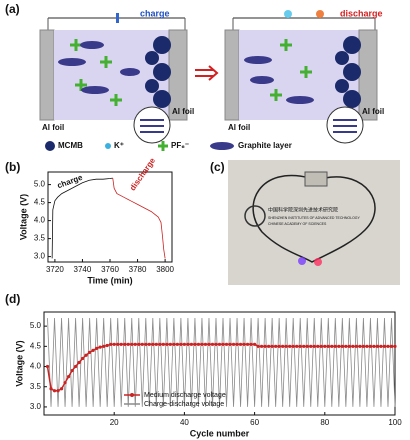 Image resolution: width=410 pixels, height=440 pixels. What do you see at coordinates (83, 269) in the screenshot?
I see `x-tick-label: 3740` at bounding box center [83, 269].